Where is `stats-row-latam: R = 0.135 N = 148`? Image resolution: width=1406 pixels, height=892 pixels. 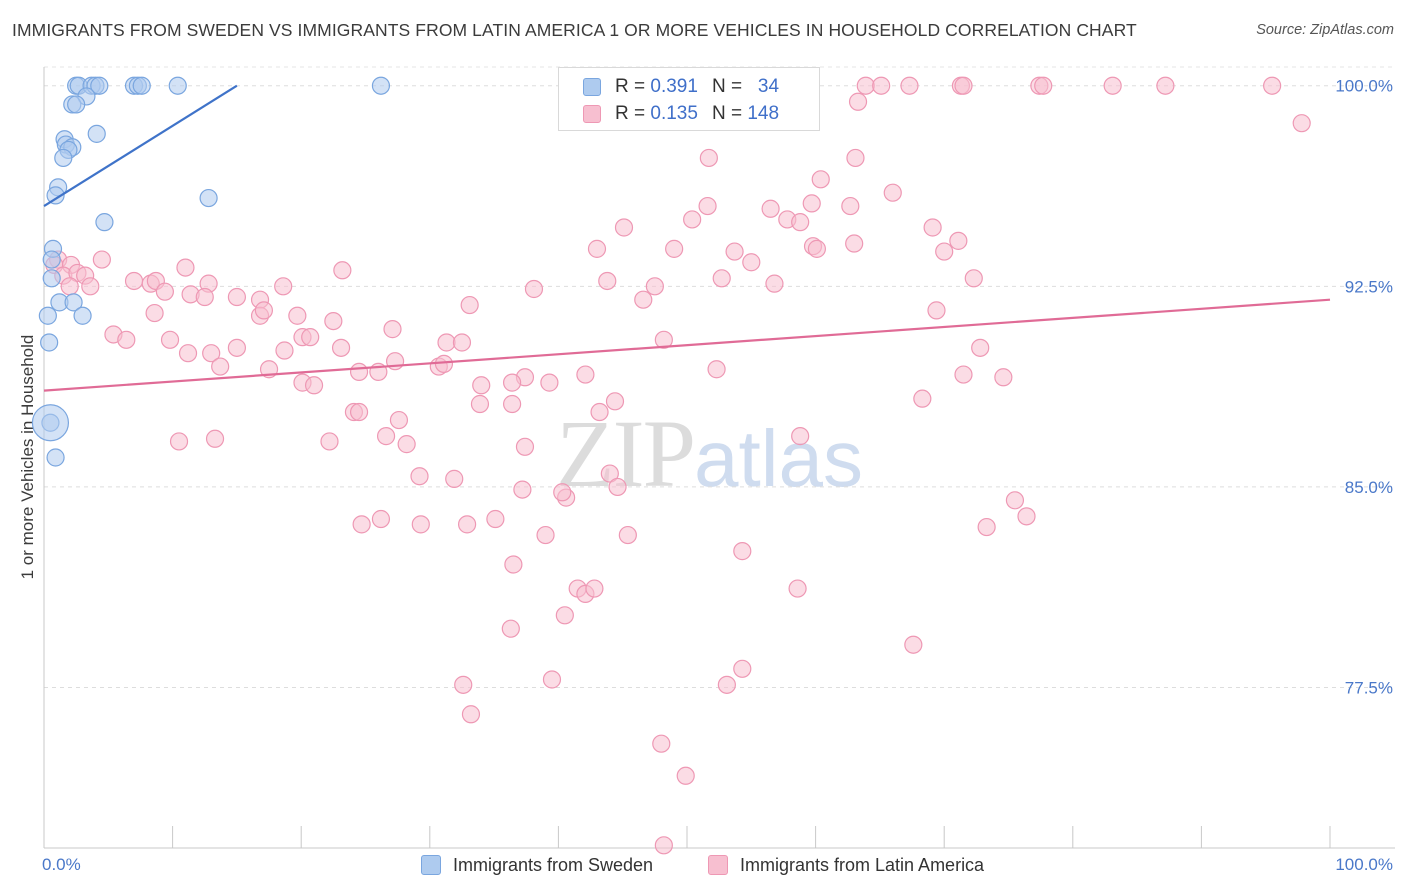 stats-row-latam: R = 0.135 N = 148 is located at coordinates (681, 114).